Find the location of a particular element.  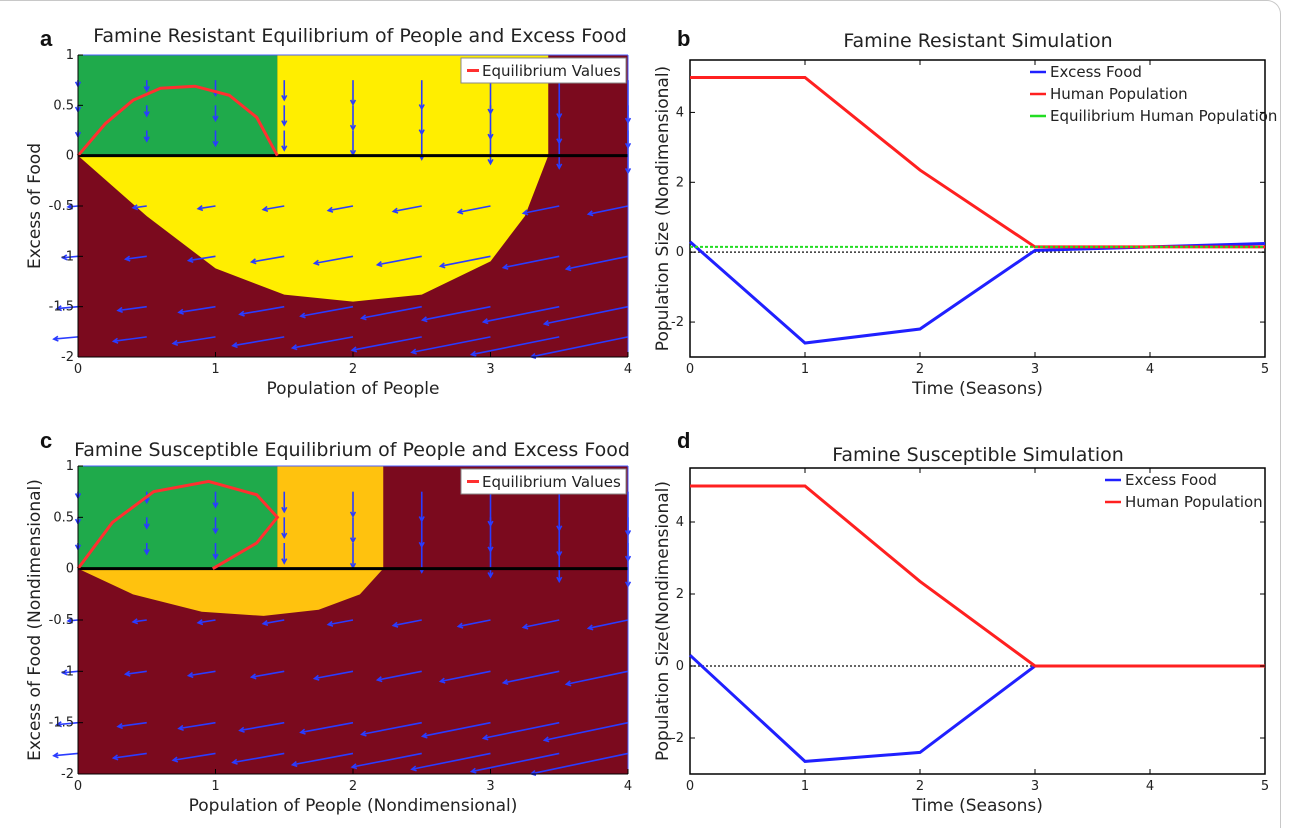

y-tick-label: -1.5 is located at coordinates (61, 307).